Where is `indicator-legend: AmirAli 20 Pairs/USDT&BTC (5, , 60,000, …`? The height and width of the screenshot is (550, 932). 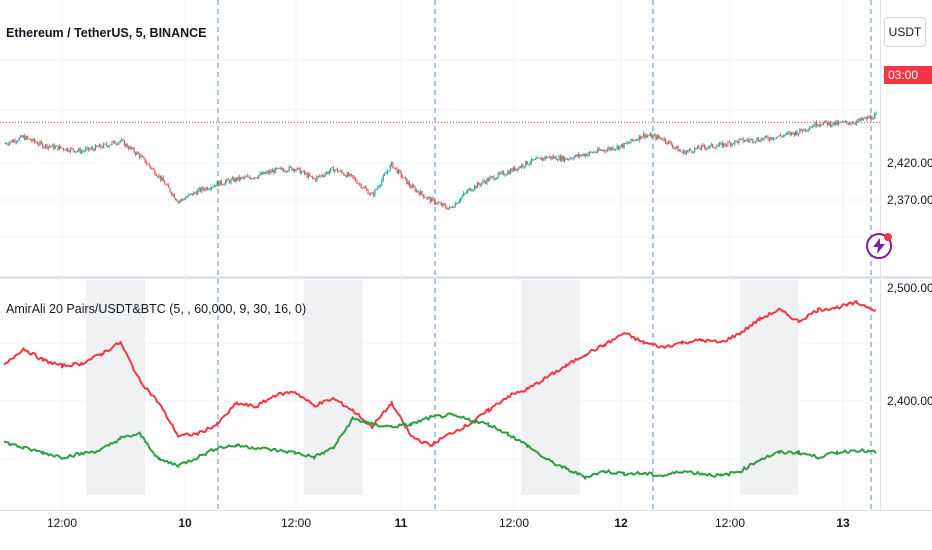 indicator-legend: AmirAli 20 Pairs/USDT&BTC (5, , 60,000, … is located at coordinates (156, 309).